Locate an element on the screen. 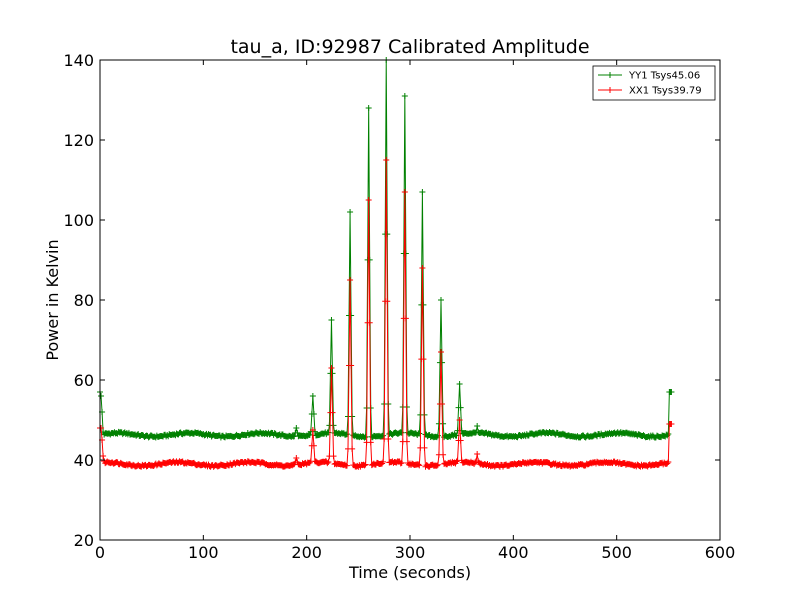  x-tick-label: 400 is located at coordinates (513, 552).